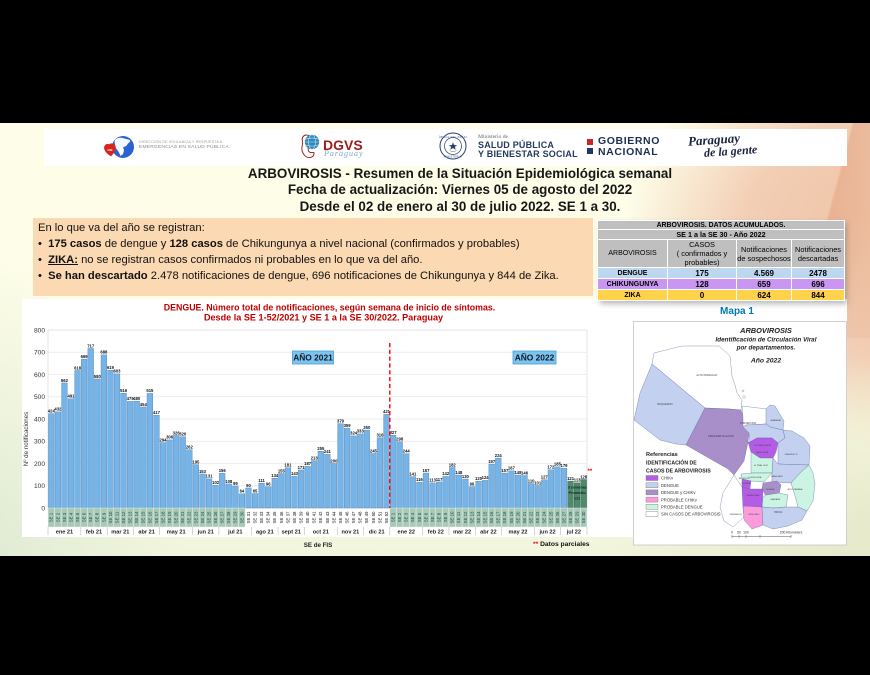 The width and height of the screenshot is (870, 675). What do you see at coordinates (377, 533) in the screenshot?
I see `svg-text: dic 21` at bounding box center [377, 533].